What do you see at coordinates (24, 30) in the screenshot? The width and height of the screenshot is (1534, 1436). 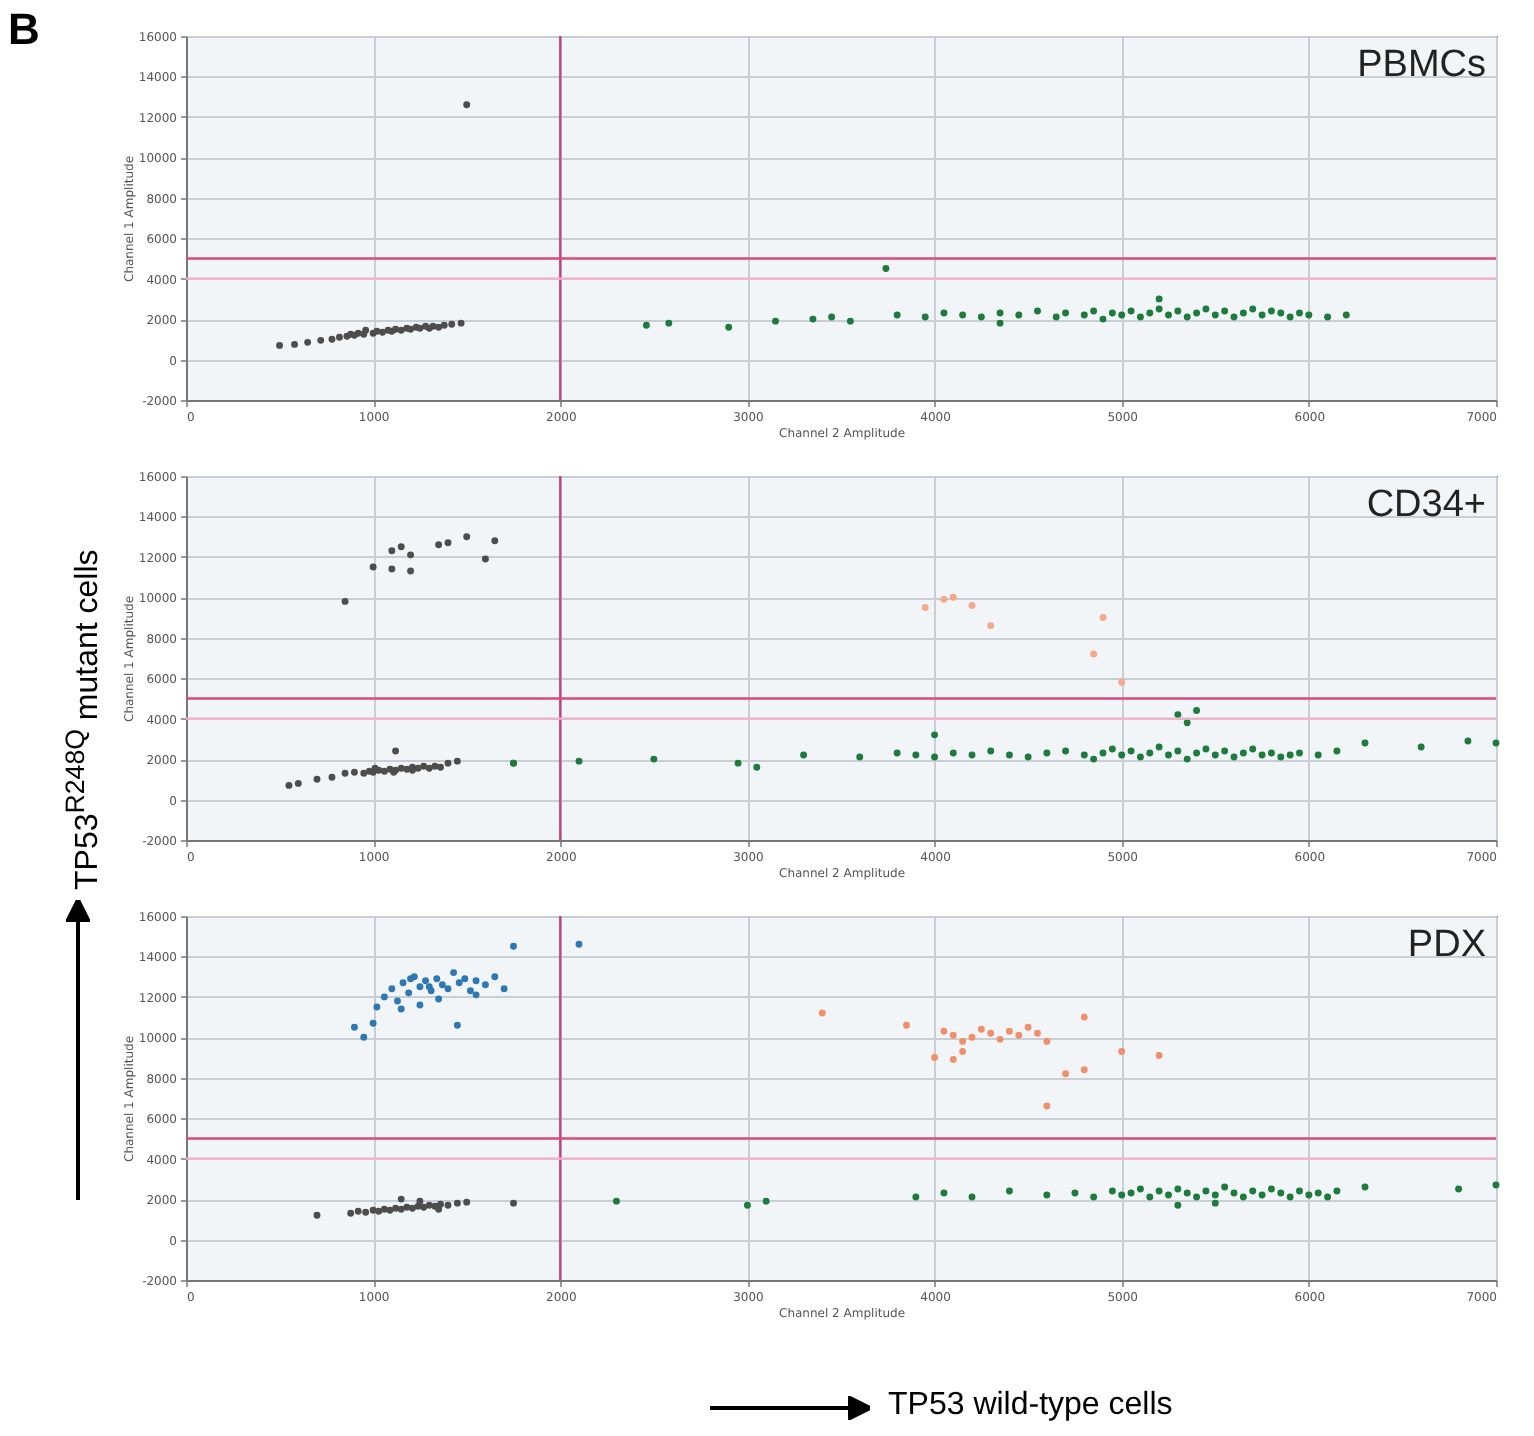 I see `text: B` at bounding box center [24, 30].